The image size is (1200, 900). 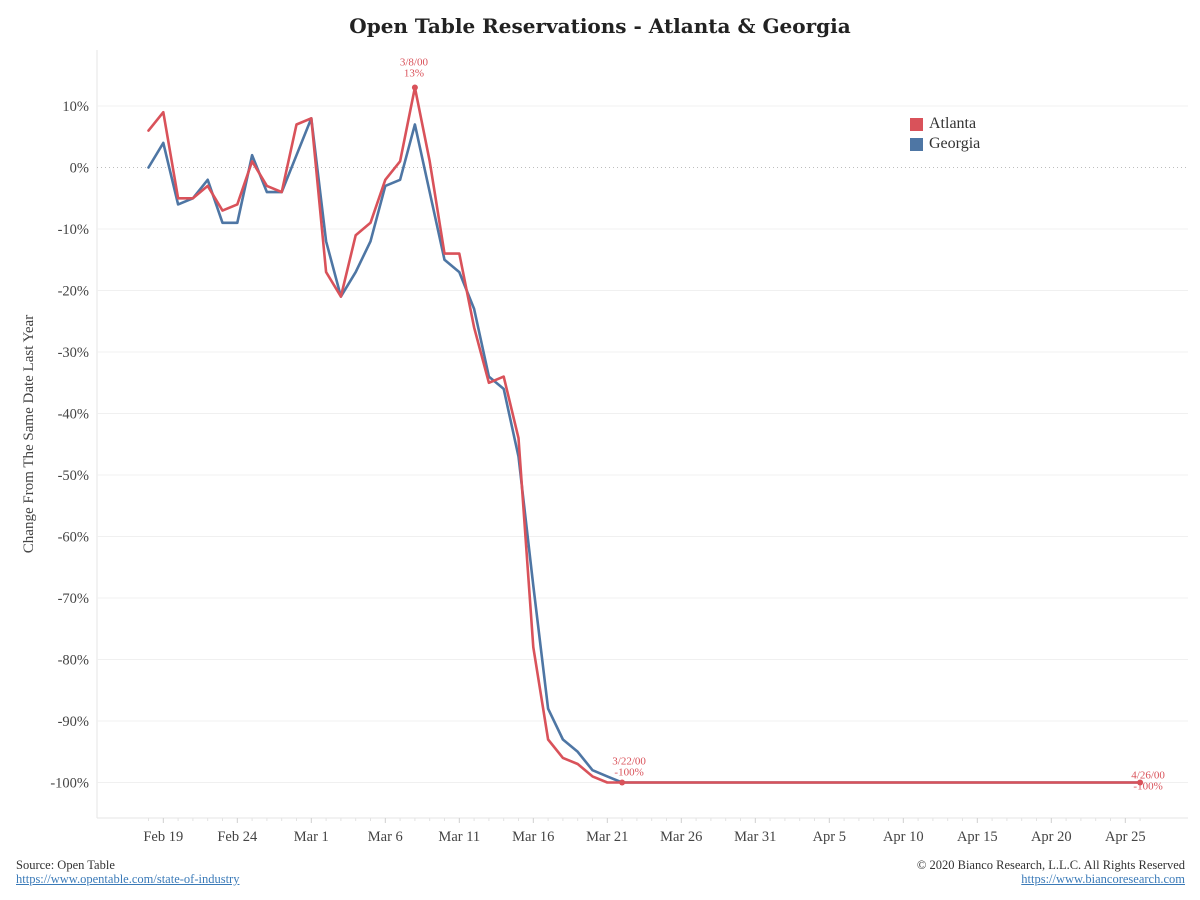 I want to click on x-tick-label: Apr 5, so click(x=829, y=837).